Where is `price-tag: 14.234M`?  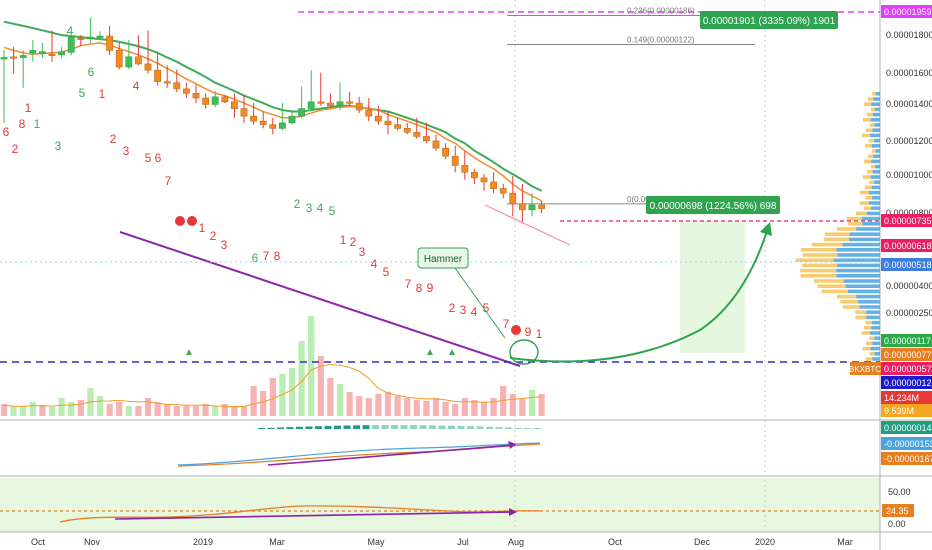 price-tag: 14.234M is located at coordinates (906, 397).